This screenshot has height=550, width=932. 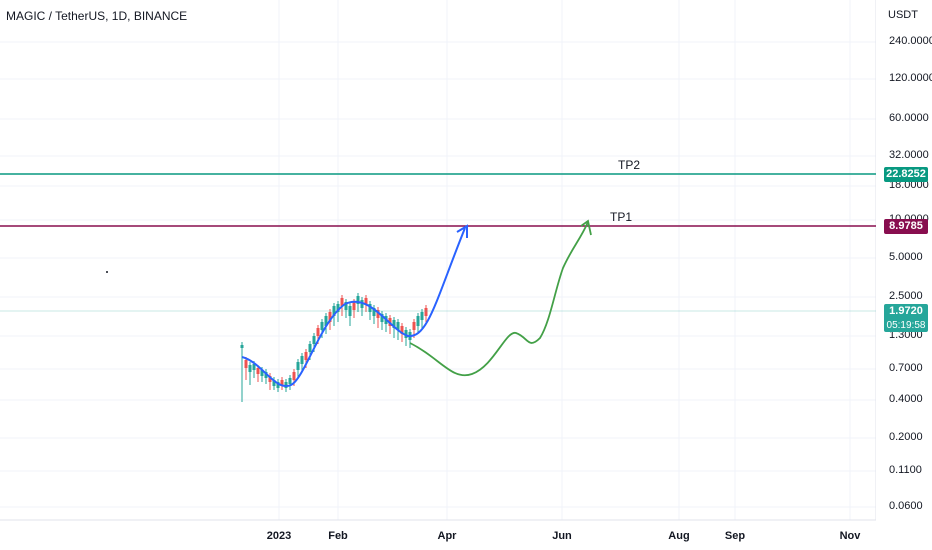 I want to click on price-axis-unit: USDT, so click(x=903, y=15).